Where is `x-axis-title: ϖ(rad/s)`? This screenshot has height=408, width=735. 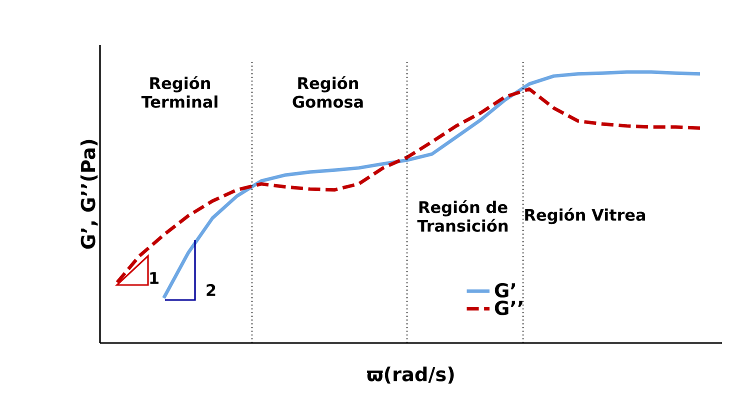
x-axis-title: ϖ(rad/s) is located at coordinates (410, 375).